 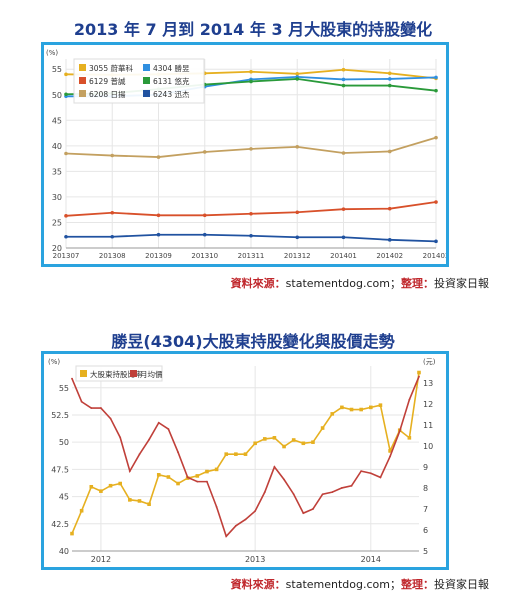 I want to click on y-tick-label: 25, so click(x=57, y=222).